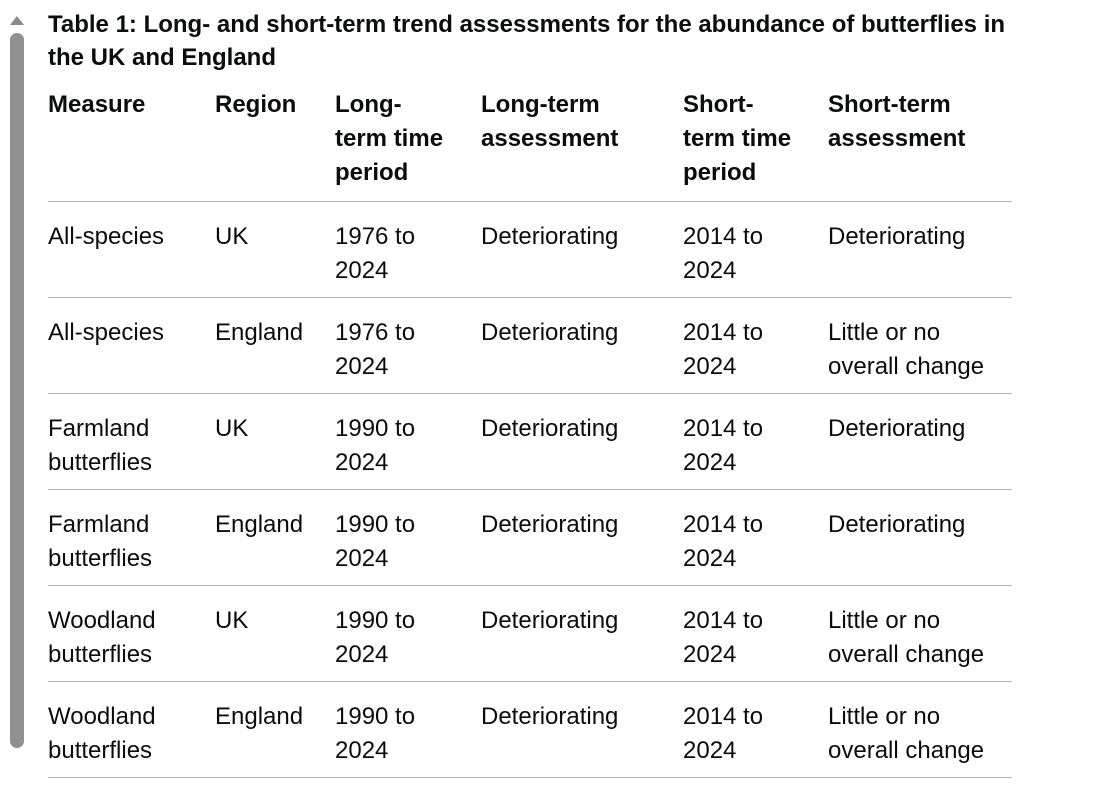  I want to click on scroll-up-button, so click(17, 21).